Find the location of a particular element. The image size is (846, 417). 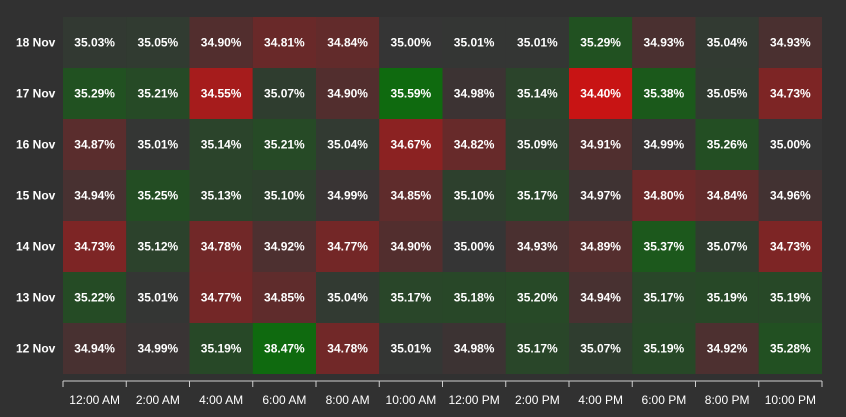

heatmap-cell-label: 34.80% is located at coordinates (664, 196).